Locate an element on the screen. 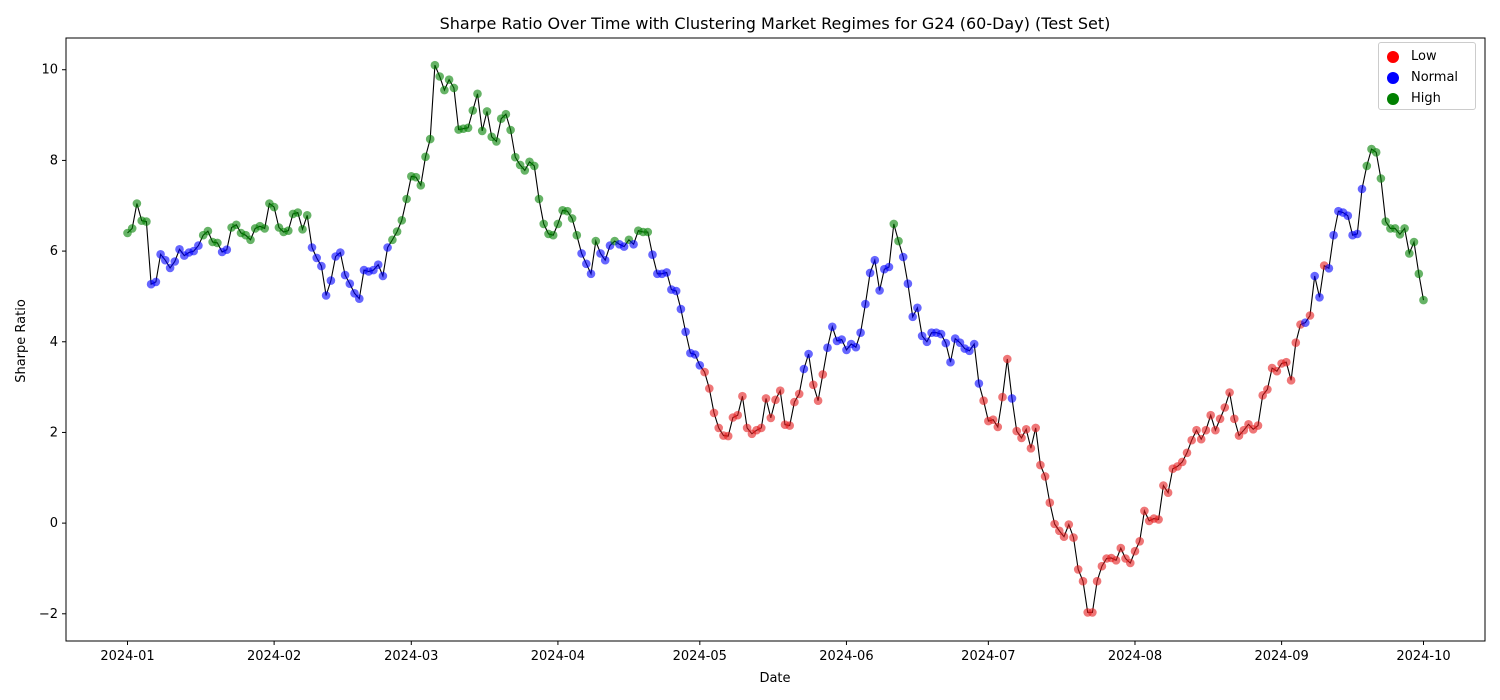  x-tick-label: 2024-02 is located at coordinates (274, 656).